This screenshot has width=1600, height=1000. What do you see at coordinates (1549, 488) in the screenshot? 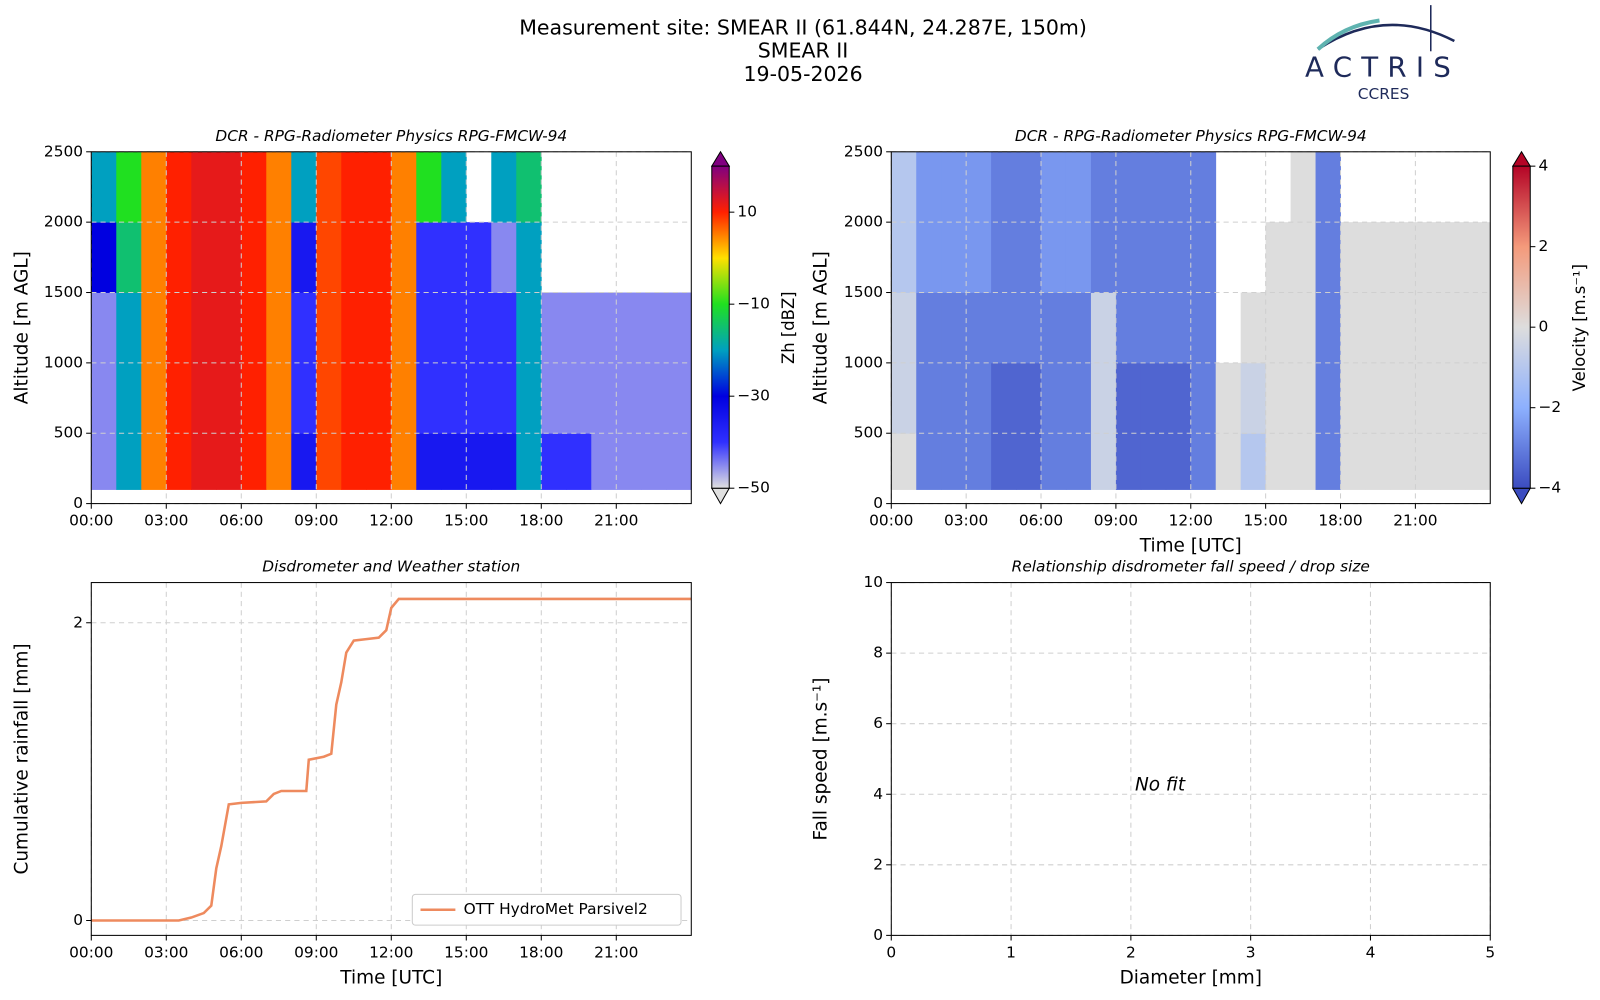
I see `colorbar-tick-label: −4` at bounding box center [1549, 488].